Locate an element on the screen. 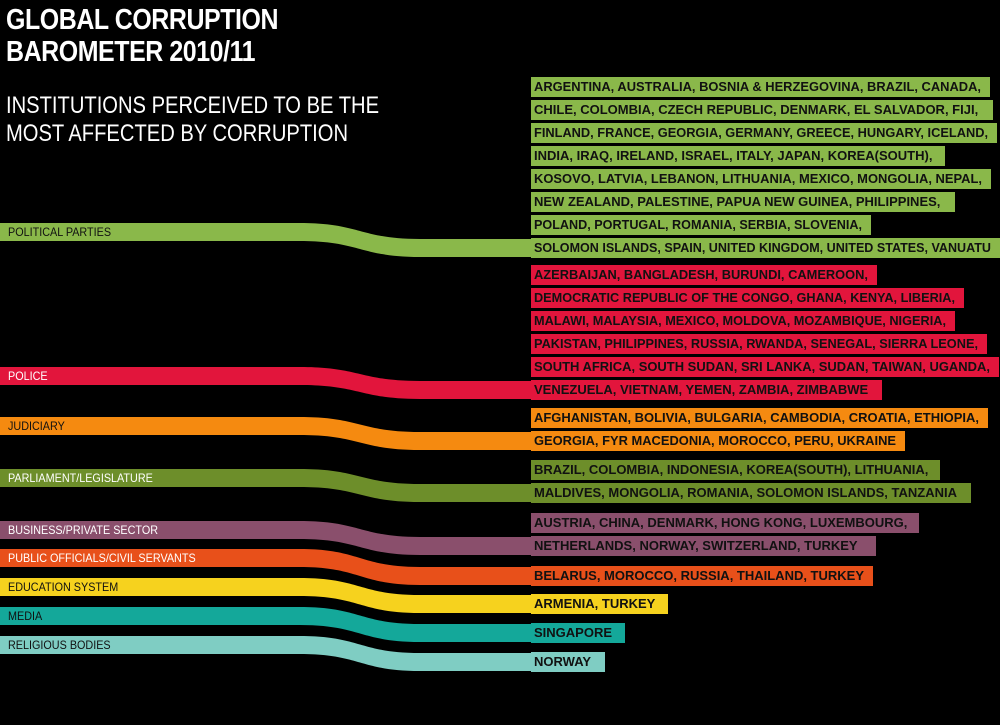 The image size is (1000, 725). category-label-religious: RELIGIOUS BODIES is located at coordinates (59, 645).